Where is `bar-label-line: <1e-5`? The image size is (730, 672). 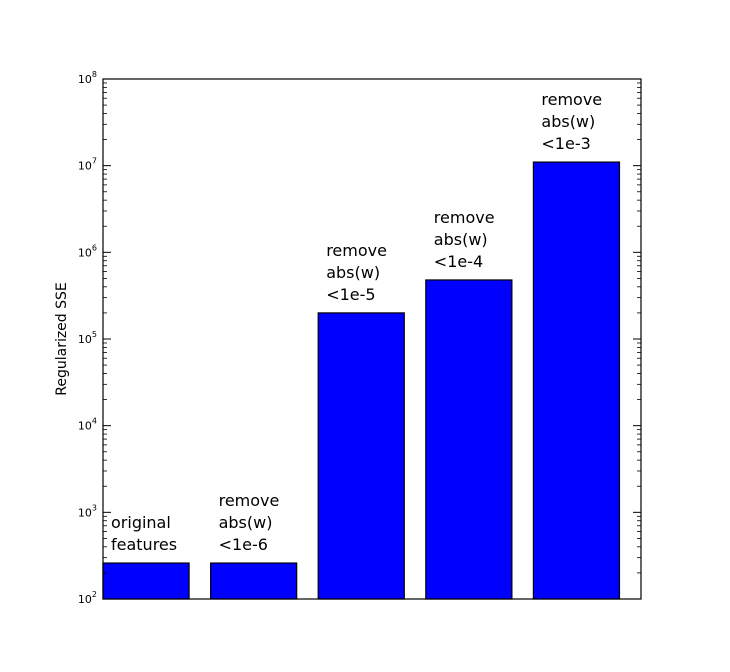
bar-label-line: <1e-5 is located at coordinates (350, 294).